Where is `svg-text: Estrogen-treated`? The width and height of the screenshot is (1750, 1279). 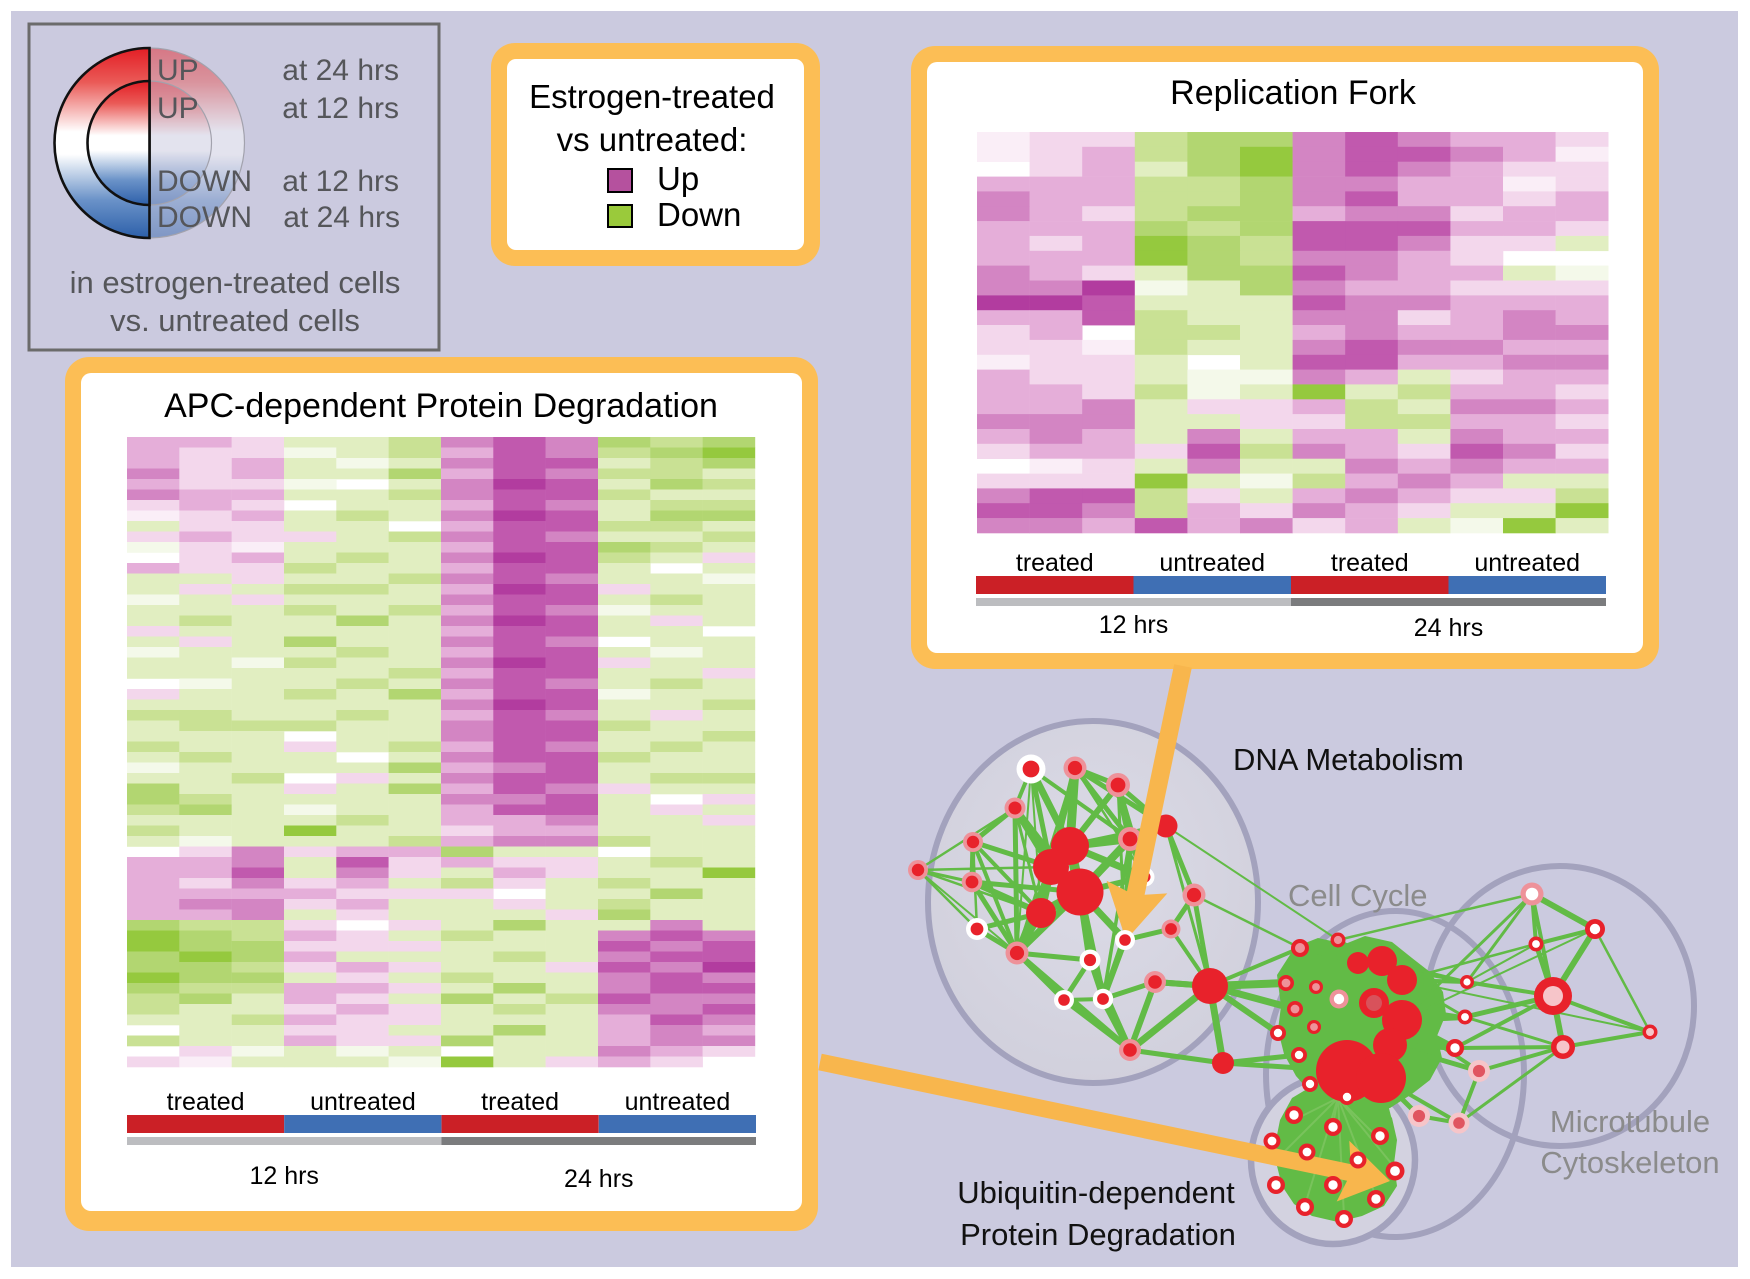
svg-text: Estrogen-treated is located at coordinates (652, 96).